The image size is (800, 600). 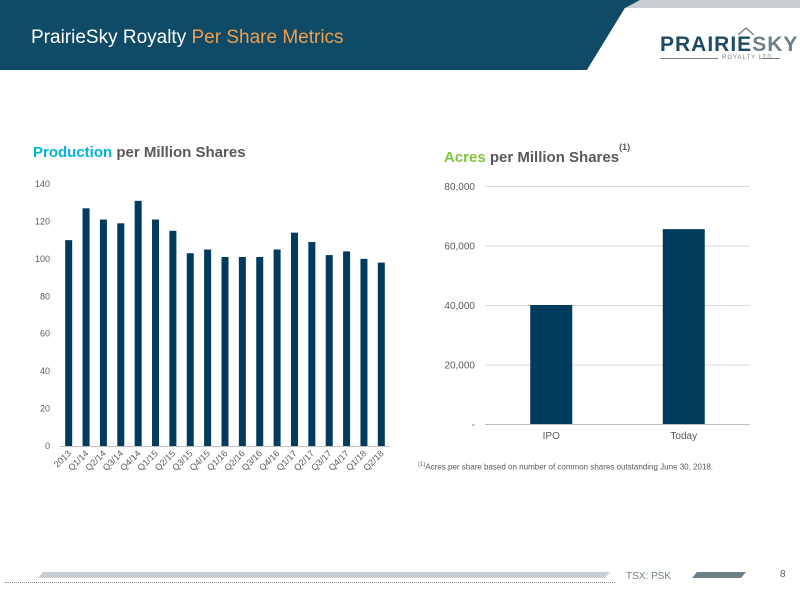 I want to click on page-number: 8, so click(x=783, y=574).